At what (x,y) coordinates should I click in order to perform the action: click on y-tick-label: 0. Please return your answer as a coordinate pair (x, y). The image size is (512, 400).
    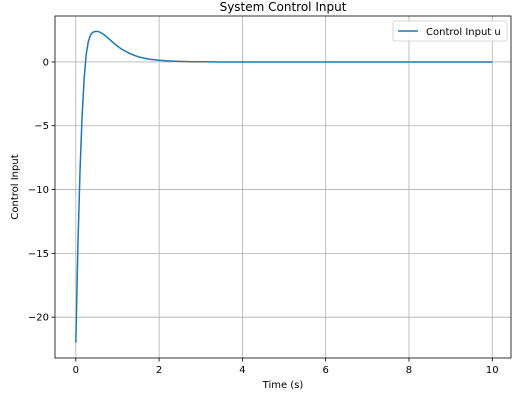
    Looking at the image, I should click on (46, 62).